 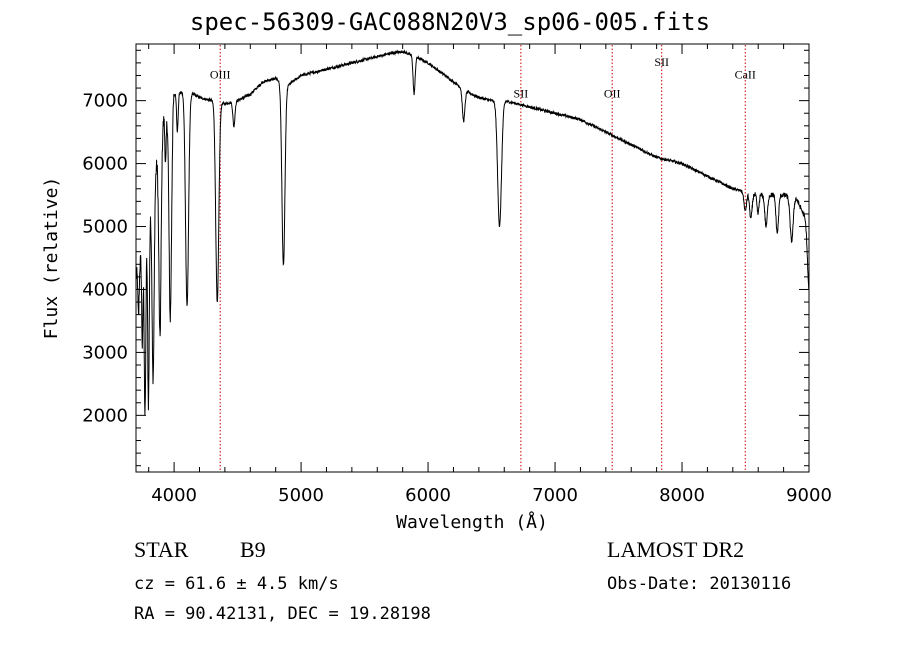 I want to click on observation-date: Obs-Date: 20130116, so click(x=699, y=584).